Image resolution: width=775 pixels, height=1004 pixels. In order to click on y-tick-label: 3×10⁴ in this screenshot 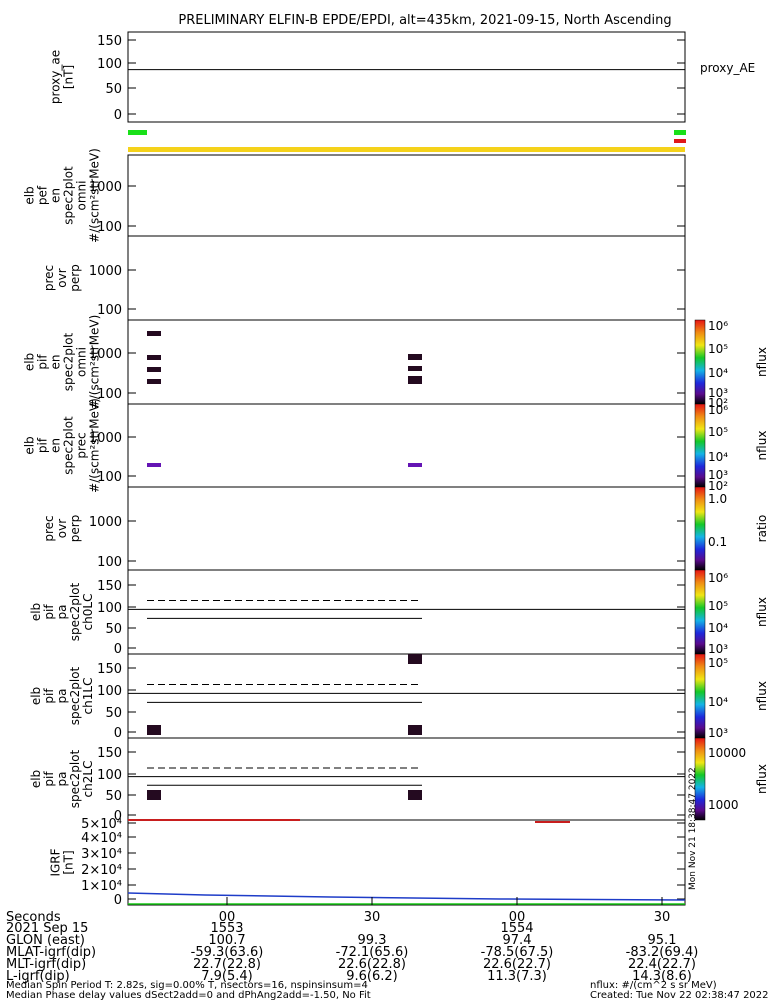, I will do `click(101, 854)`.